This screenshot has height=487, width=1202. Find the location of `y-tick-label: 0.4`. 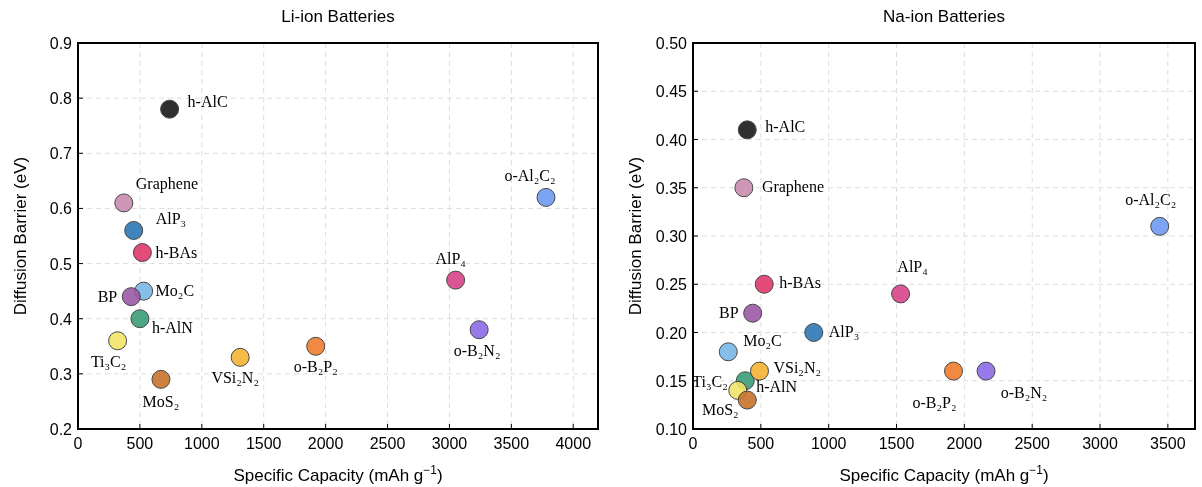

y-tick-label: 0.4 is located at coordinates (61, 319).